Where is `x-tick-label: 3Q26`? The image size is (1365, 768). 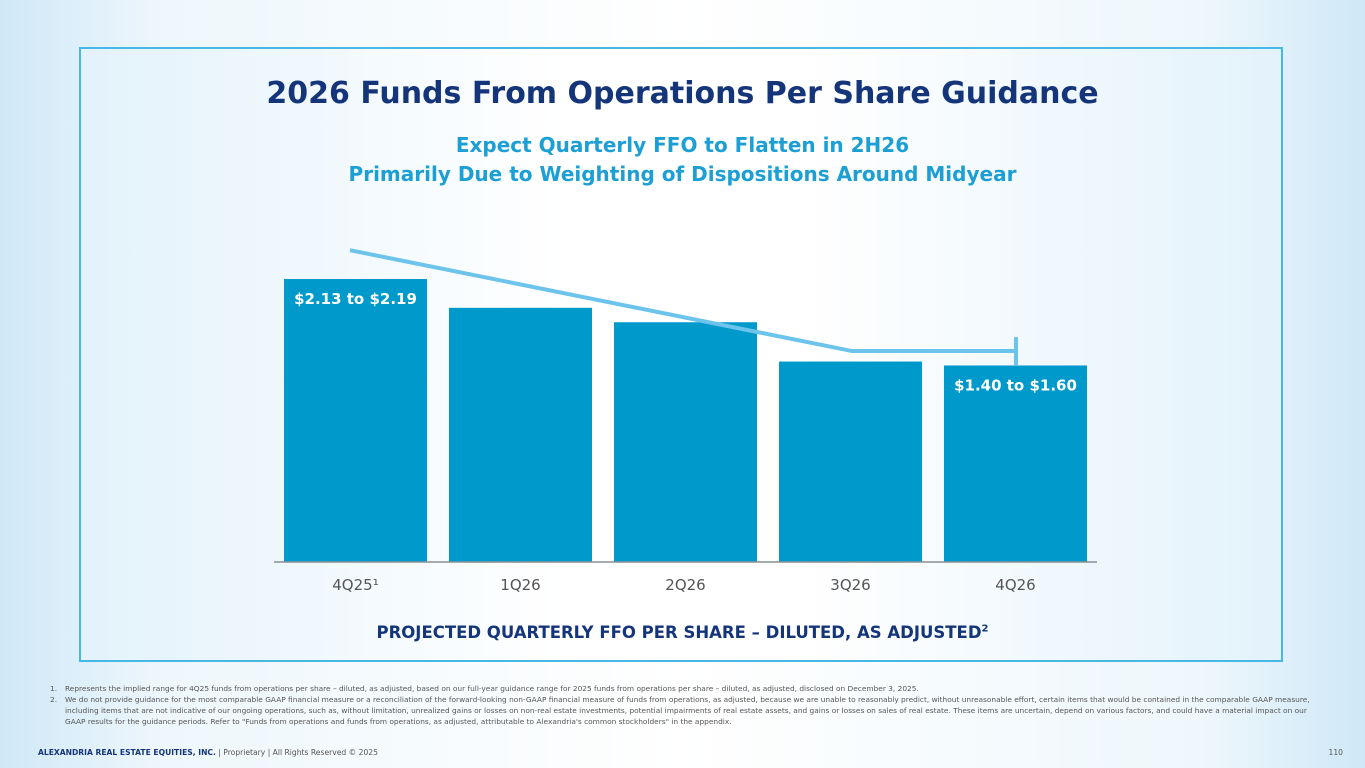 x-tick-label: 3Q26 is located at coordinates (850, 585).